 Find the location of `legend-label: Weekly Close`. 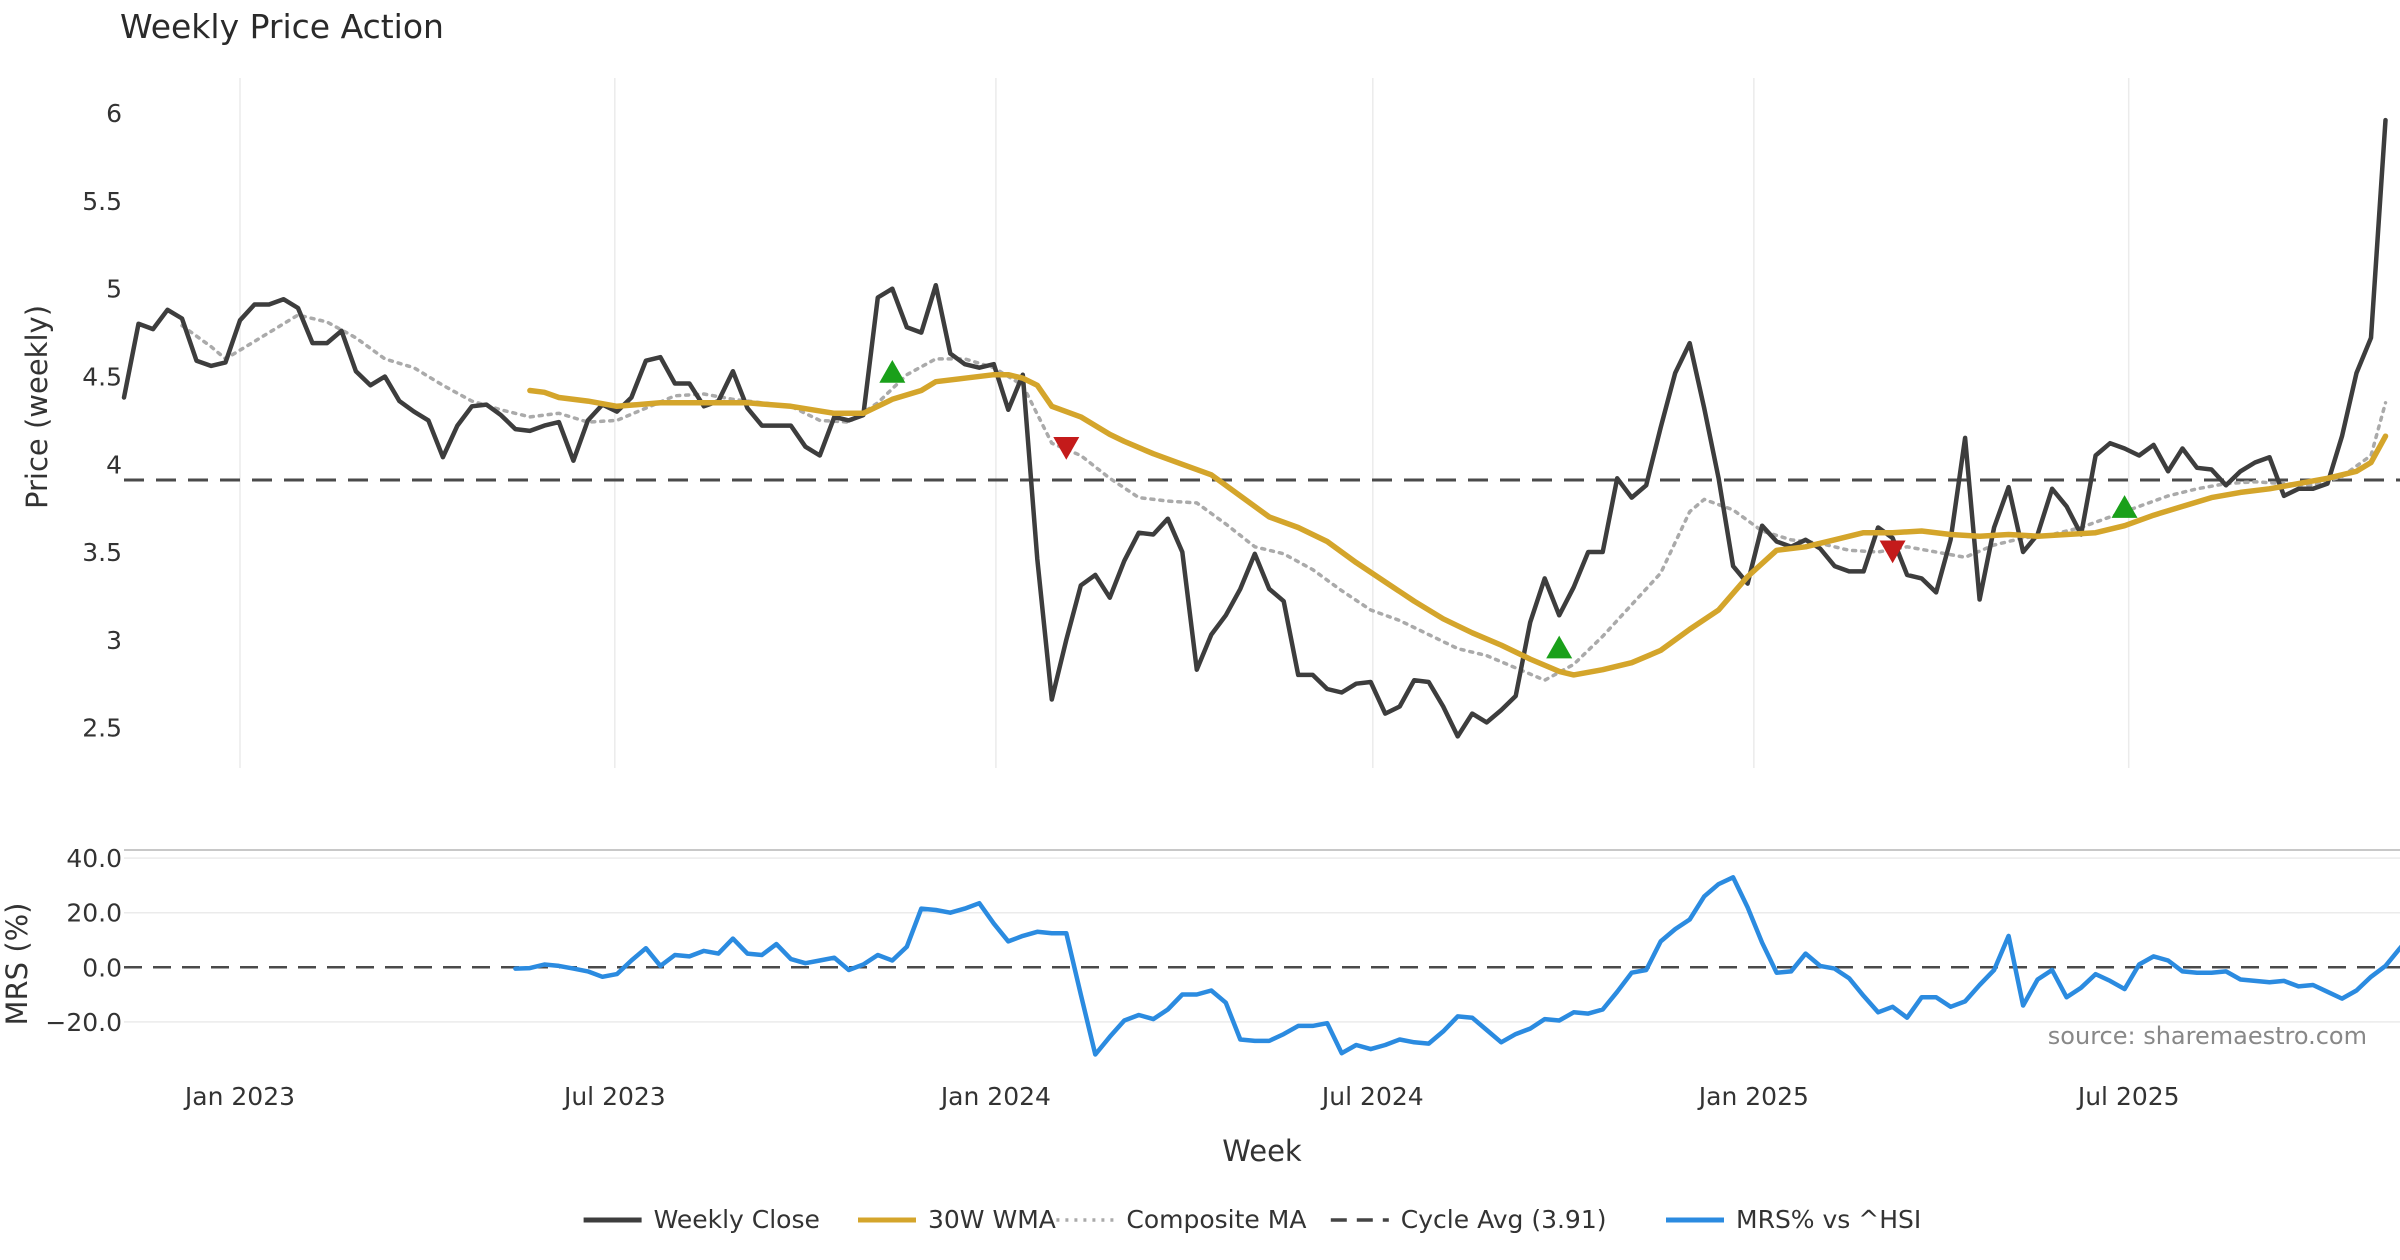

legend-label: Weekly Close is located at coordinates (737, 1219).